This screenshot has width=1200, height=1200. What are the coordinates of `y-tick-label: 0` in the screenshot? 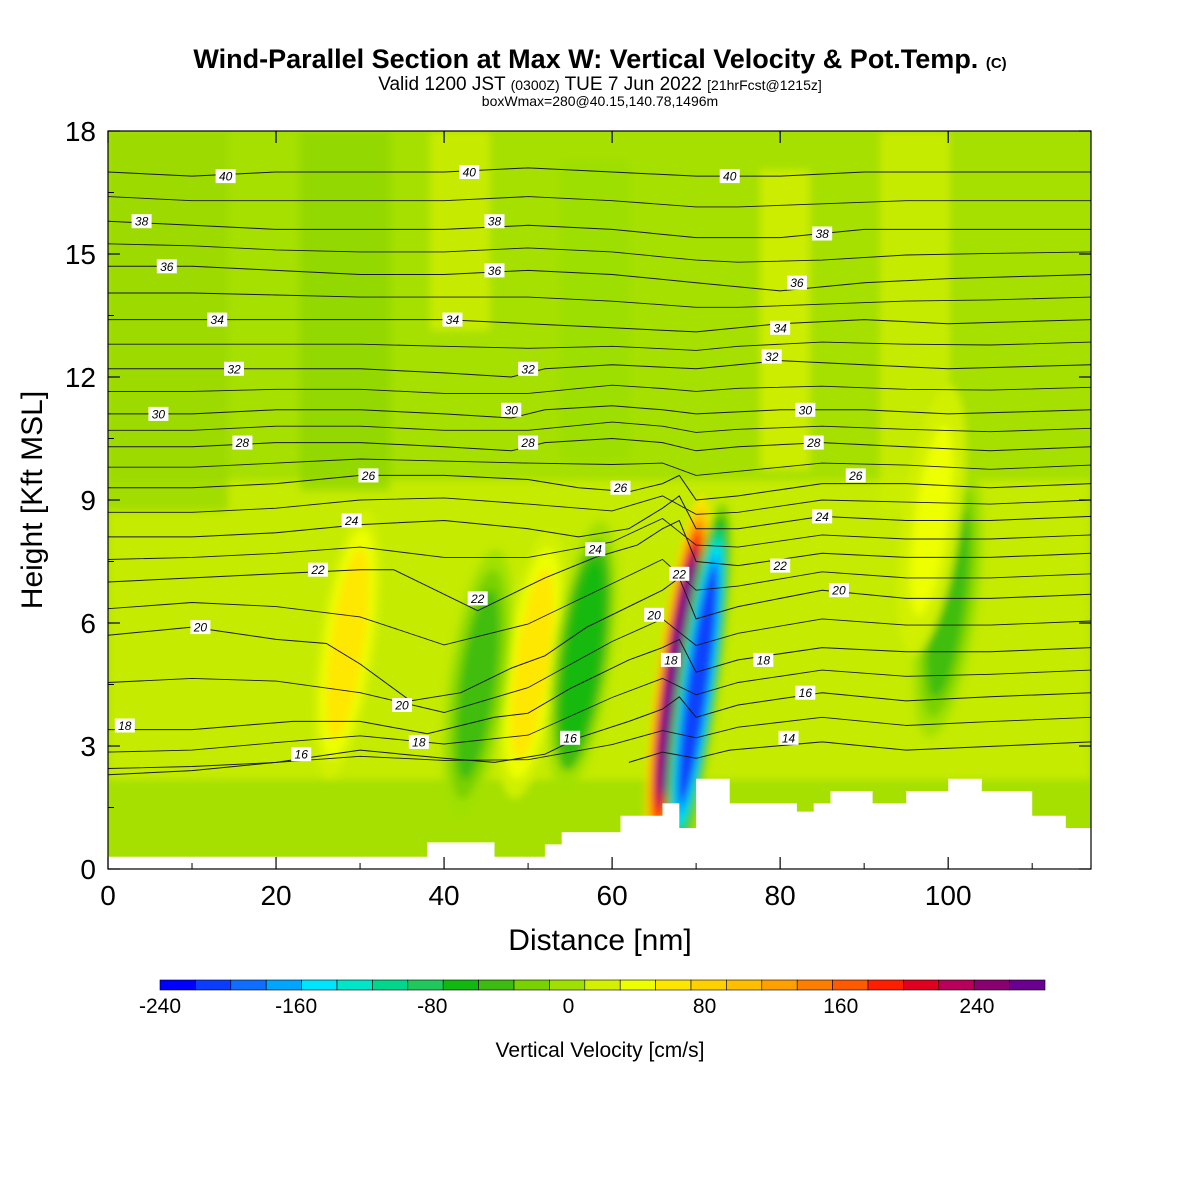 It's located at (88, 869).